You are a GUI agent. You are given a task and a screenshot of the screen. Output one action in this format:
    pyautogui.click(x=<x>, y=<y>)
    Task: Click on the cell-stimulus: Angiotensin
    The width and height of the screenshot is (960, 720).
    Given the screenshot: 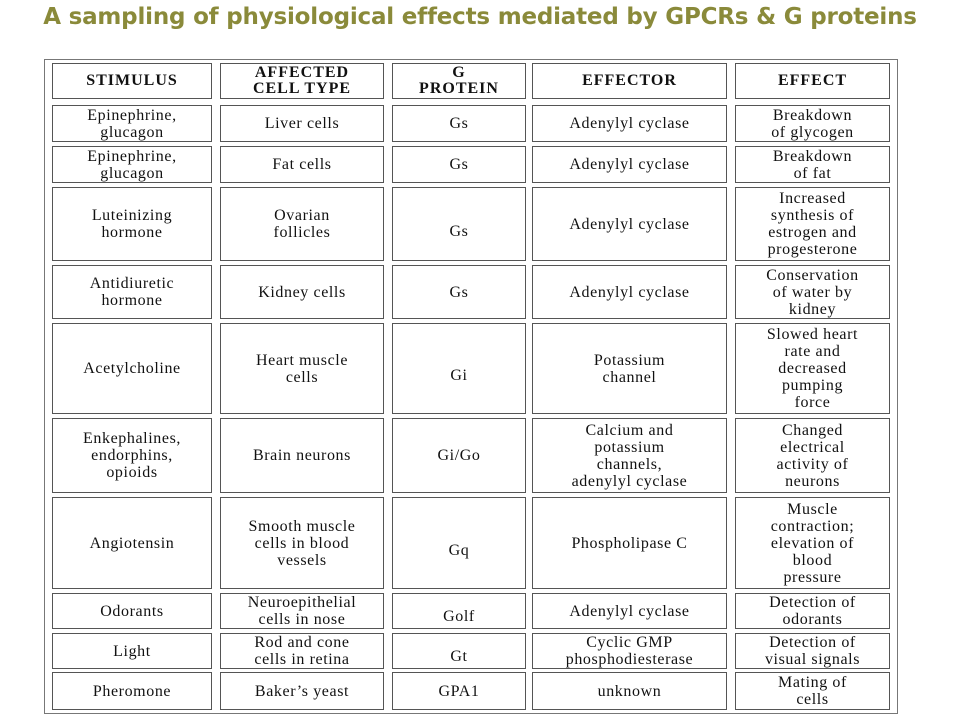 What is the action you would take?
    pyautogui.click(x=132, y=543)
    